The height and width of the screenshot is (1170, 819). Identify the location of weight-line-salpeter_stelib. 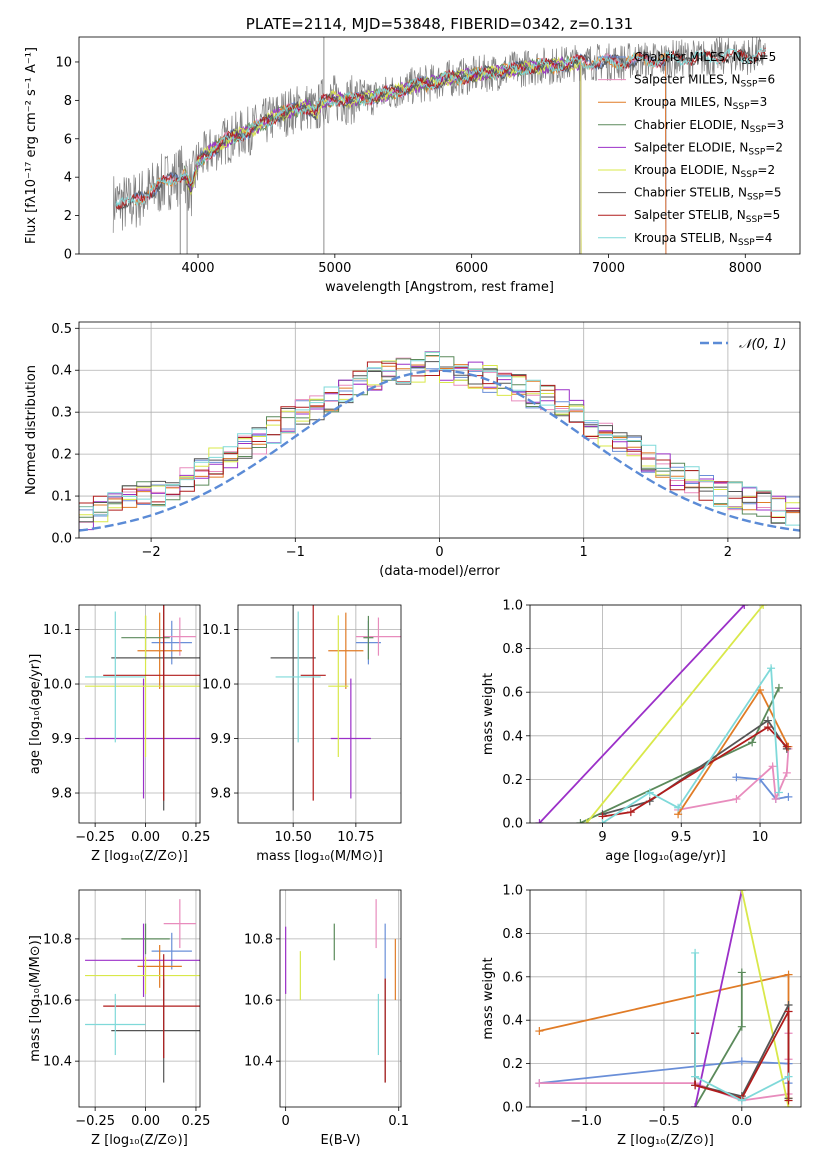
(695, 771).